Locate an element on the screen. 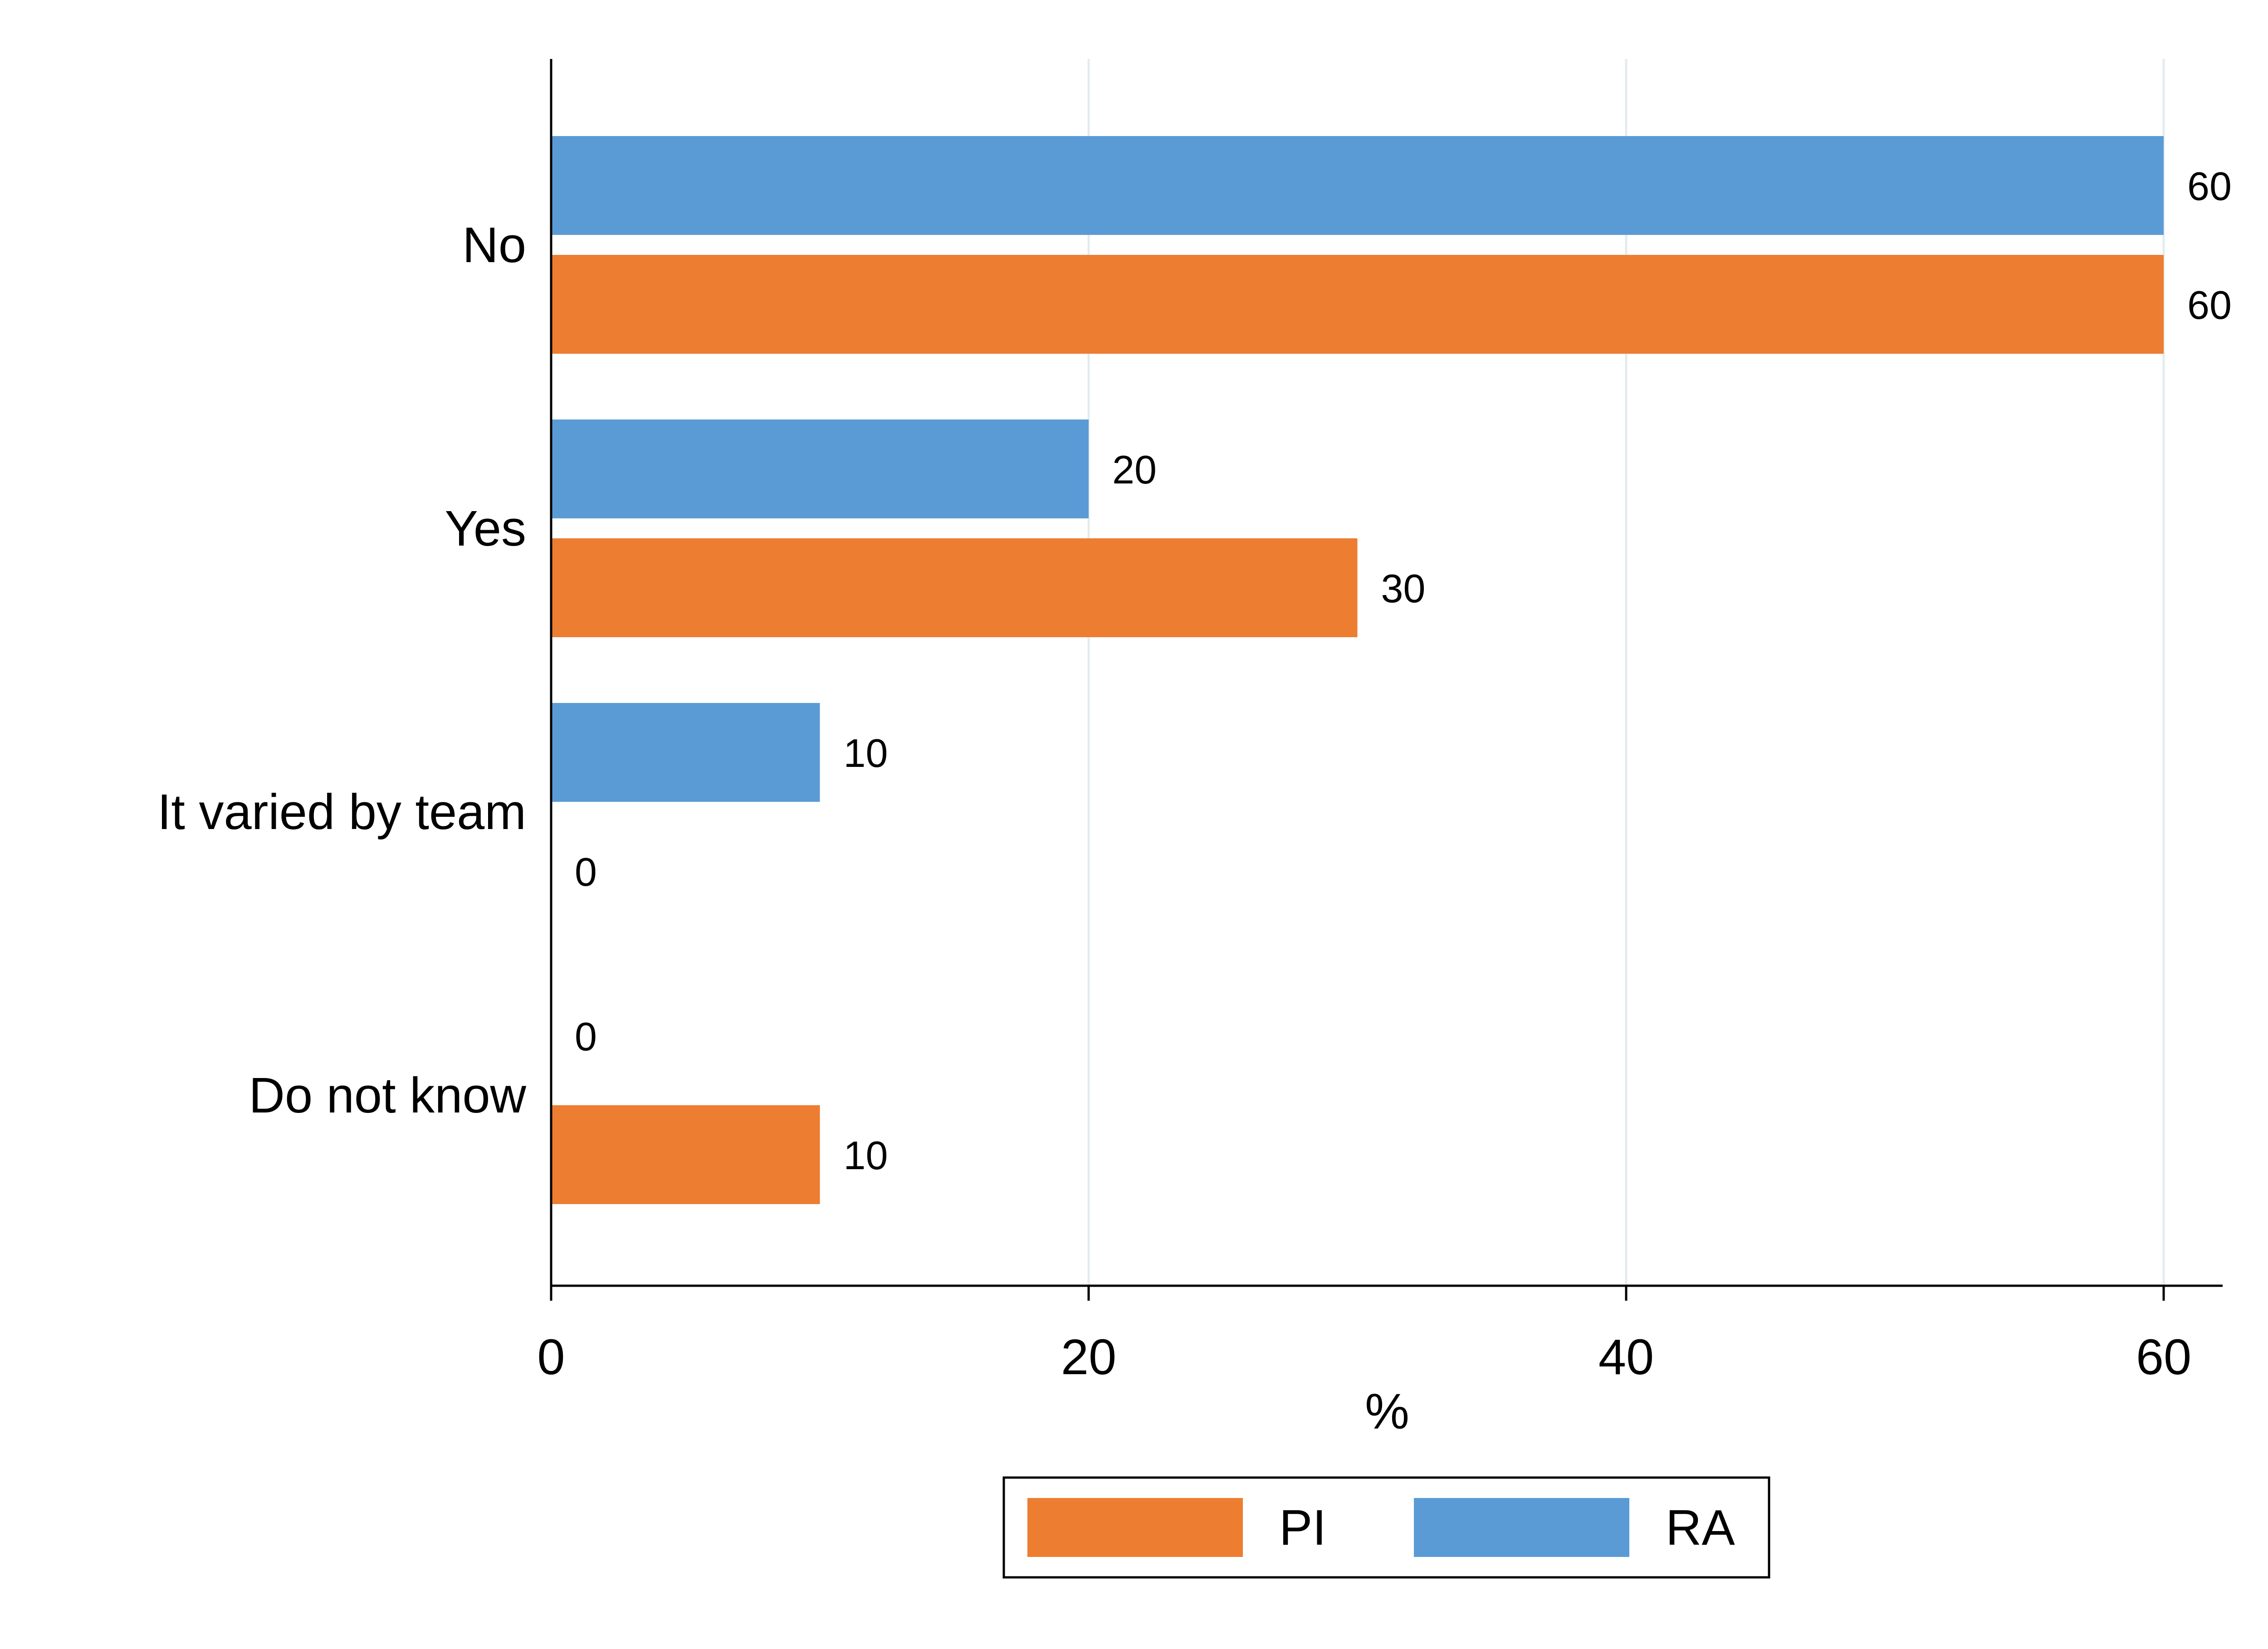 This screenshot has height=1649, width=2268. data-label-pi-3: 10 is located at coordinates (866, 1155).